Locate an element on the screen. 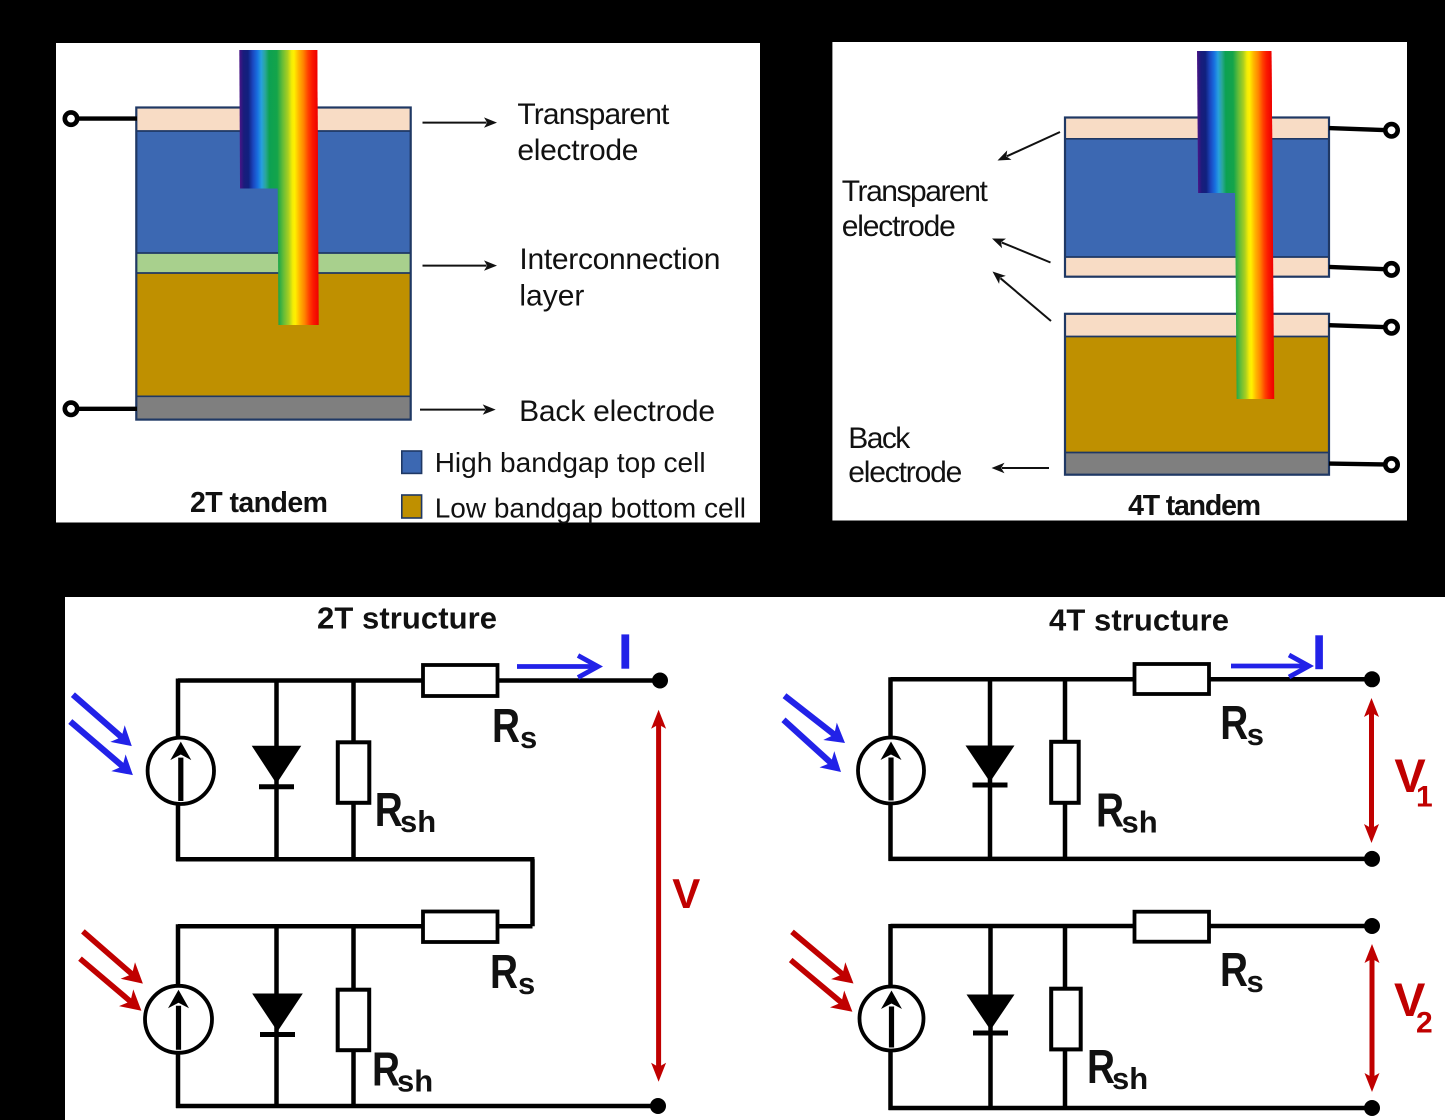 The width and height of the screenshot is (1445, 1120). svg-text: 4T tandem is located at coordinates (1194, 506).